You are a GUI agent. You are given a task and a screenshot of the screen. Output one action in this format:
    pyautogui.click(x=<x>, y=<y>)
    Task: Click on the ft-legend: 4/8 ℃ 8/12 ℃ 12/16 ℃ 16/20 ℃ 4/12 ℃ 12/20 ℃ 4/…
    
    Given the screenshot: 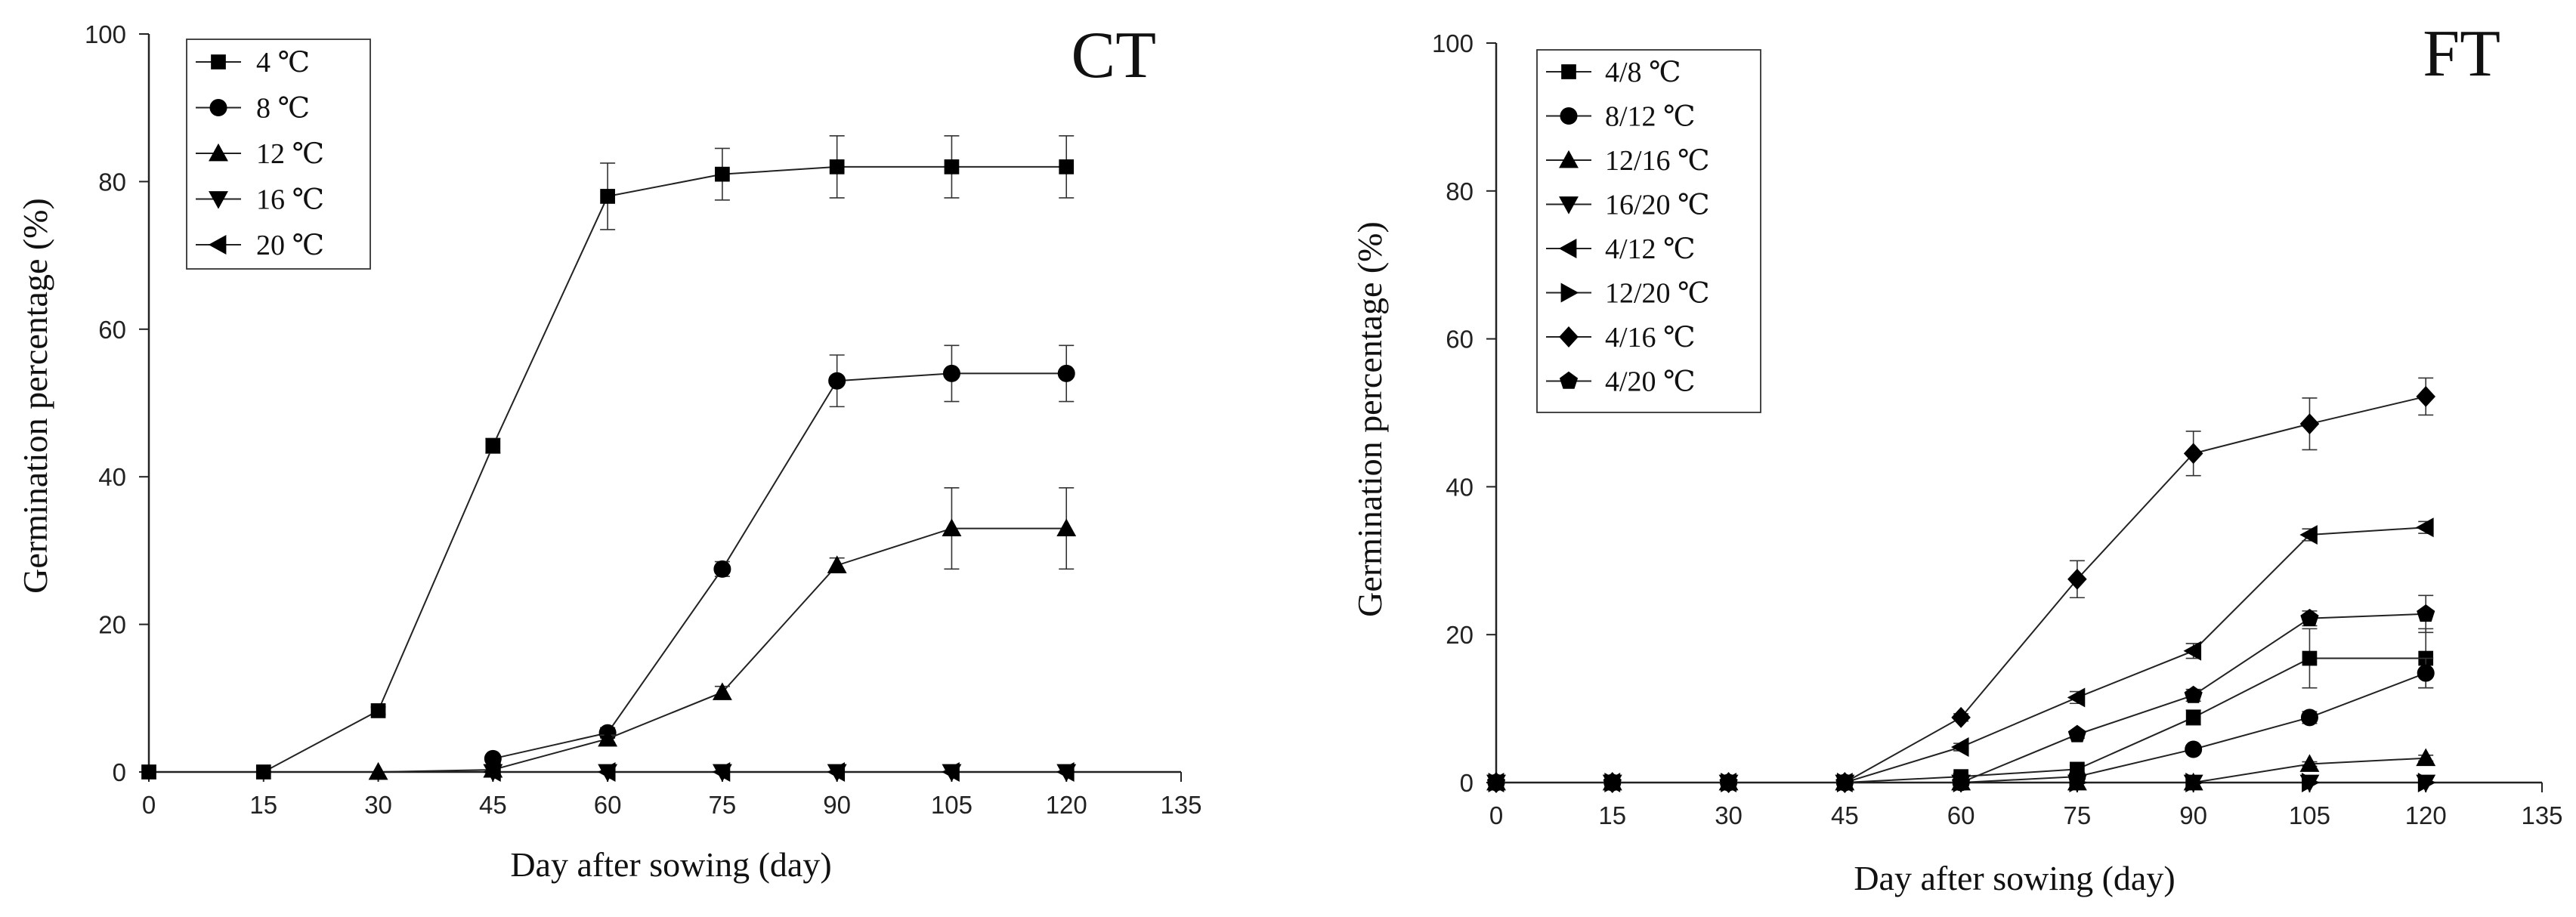 What is the action you would take?
    pyautogui.click(x=1648, y=231)
    